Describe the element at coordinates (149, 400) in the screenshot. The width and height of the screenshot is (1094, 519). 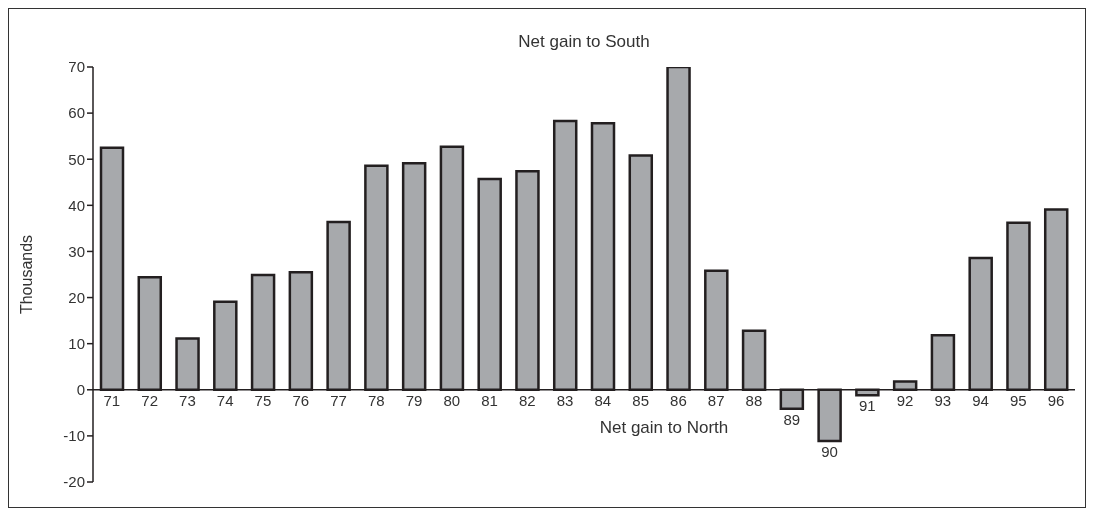
I see `x-tick-label: 72` at that location.